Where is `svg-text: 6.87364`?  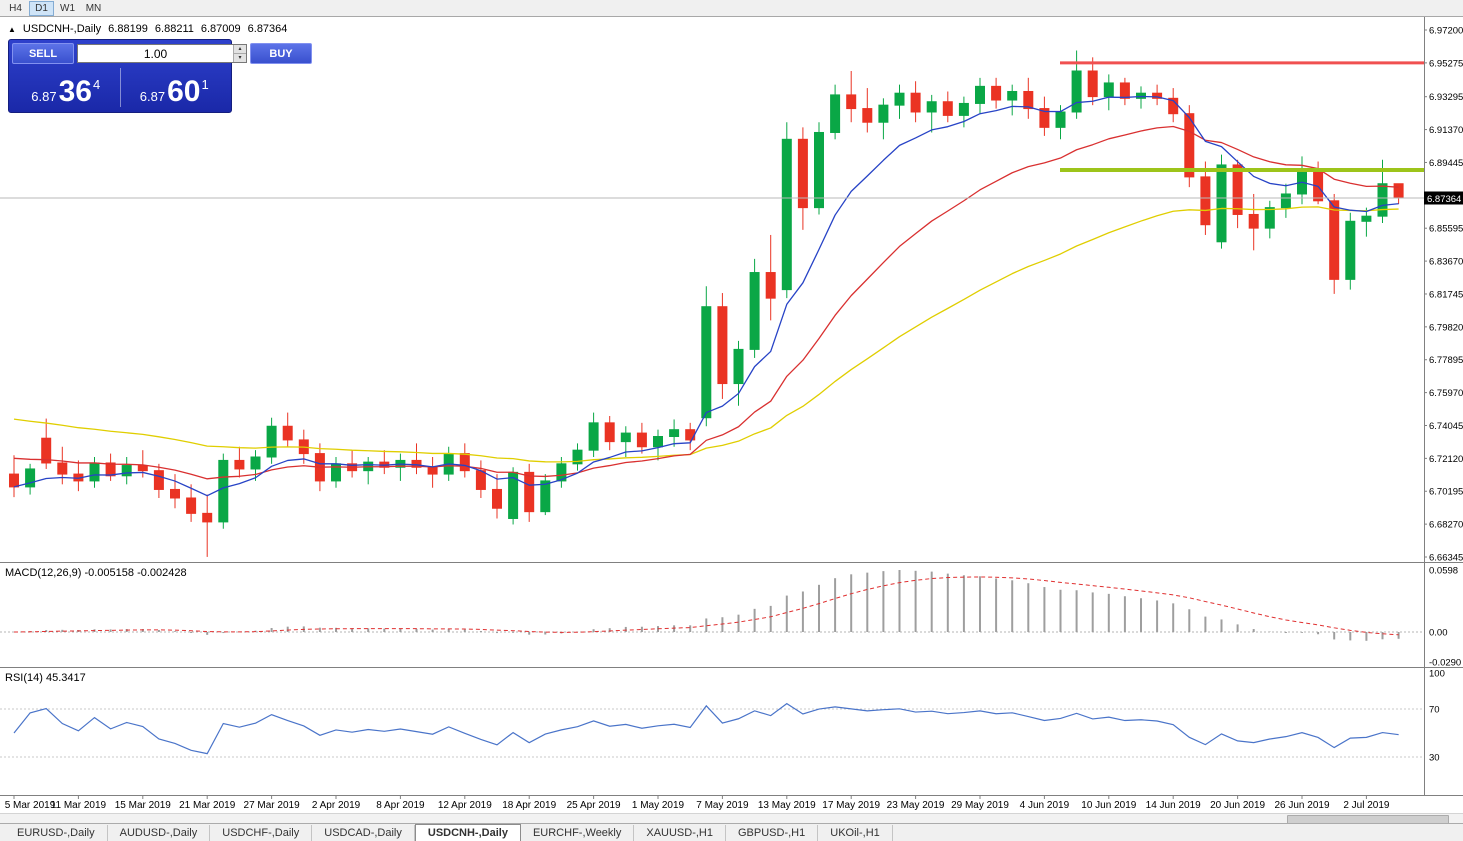 svg-text: 6.87364 is located at coordinates (1444, 199).